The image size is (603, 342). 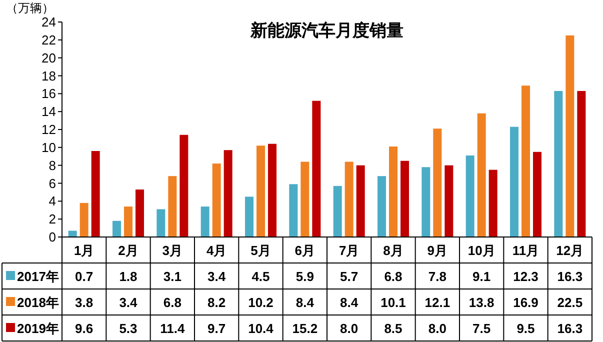 I want to click on legend-label: 2019年, so click(x=38, y=328).